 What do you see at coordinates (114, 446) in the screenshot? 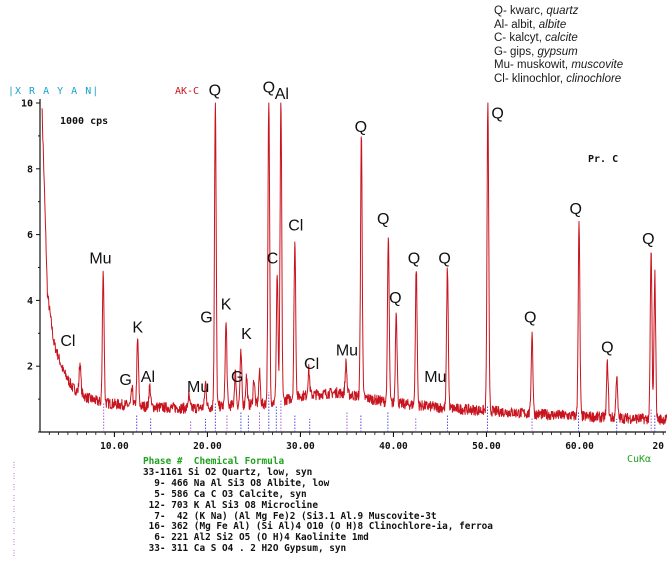
I see `x-tick-label: 10.00` at bounding box center [114, 446].